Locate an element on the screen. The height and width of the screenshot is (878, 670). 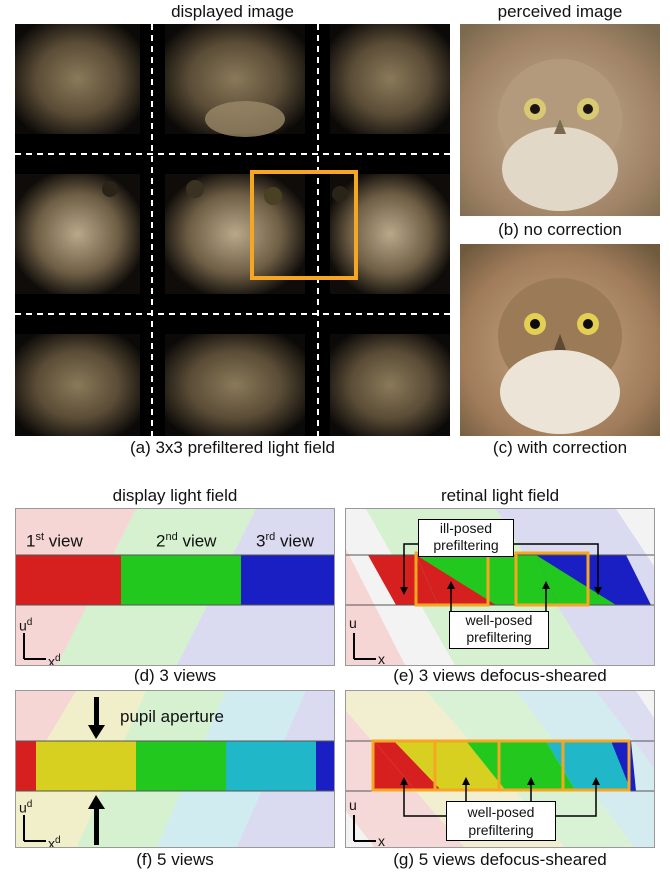
retinal-light-field-title: retinal light field is located at coordinates (500, 495).